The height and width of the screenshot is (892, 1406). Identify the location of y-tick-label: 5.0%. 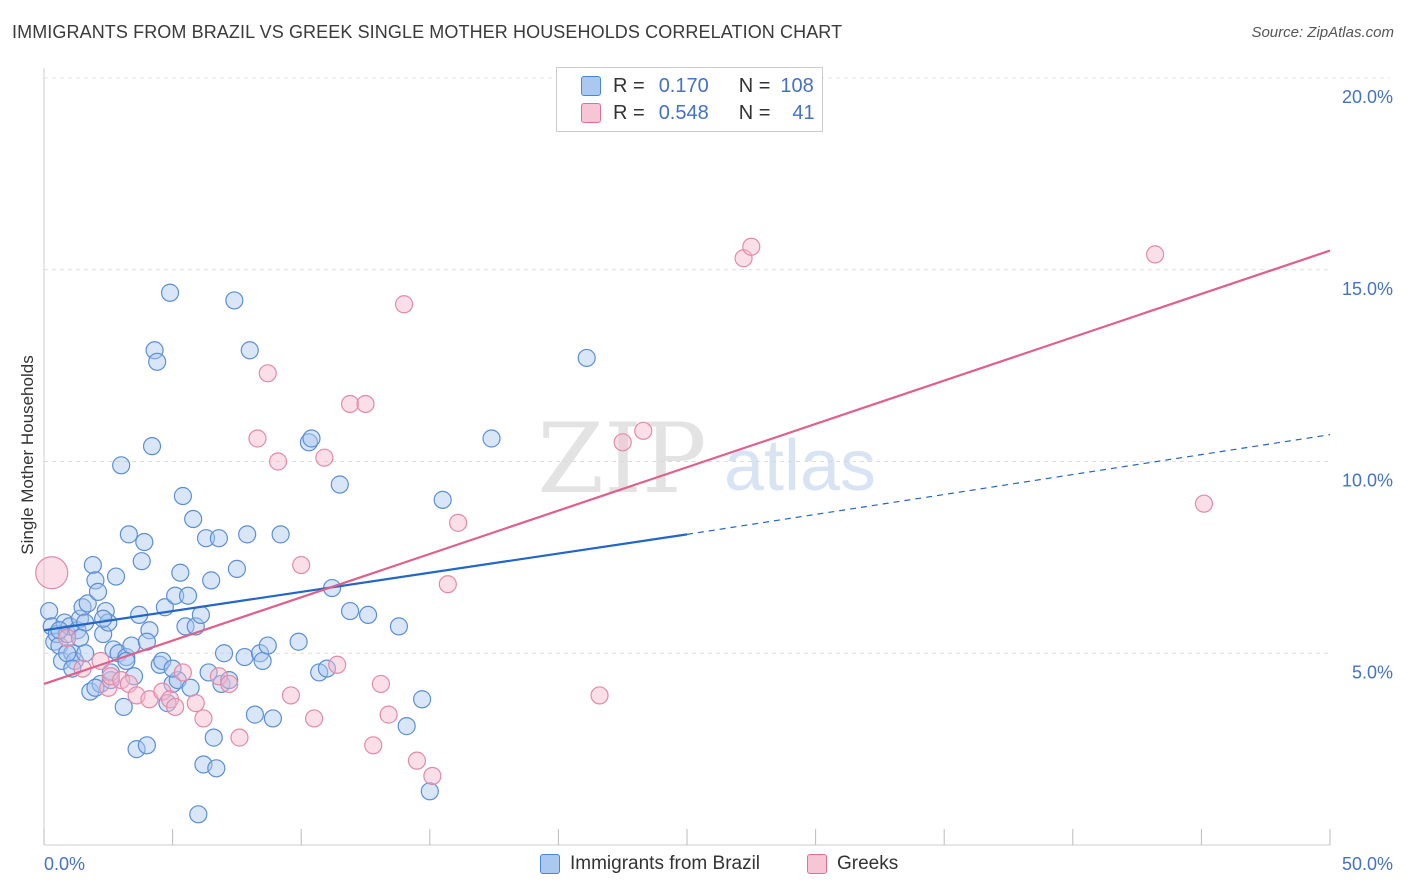
(1372, 672).